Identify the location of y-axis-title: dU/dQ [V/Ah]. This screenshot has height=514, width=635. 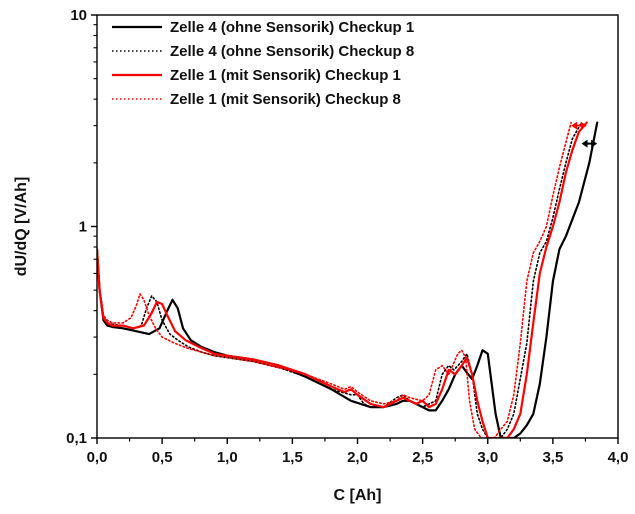
(21, 227).